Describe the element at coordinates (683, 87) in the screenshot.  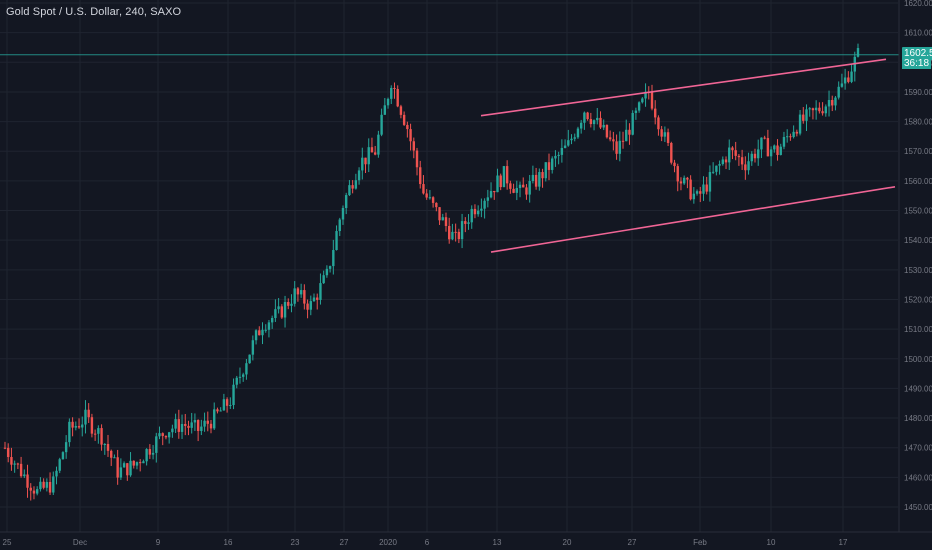
I see `upper-trendline` at that location.